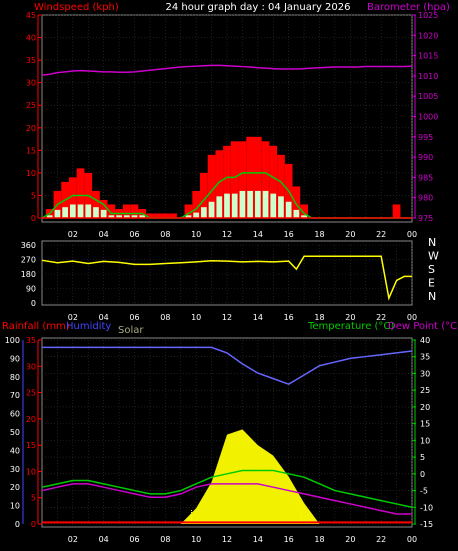 The image size is (458, 551). Describe the element at coordinates (134, 234) in the screenshot. I see `wind-x-tick-label: 06` at that location.